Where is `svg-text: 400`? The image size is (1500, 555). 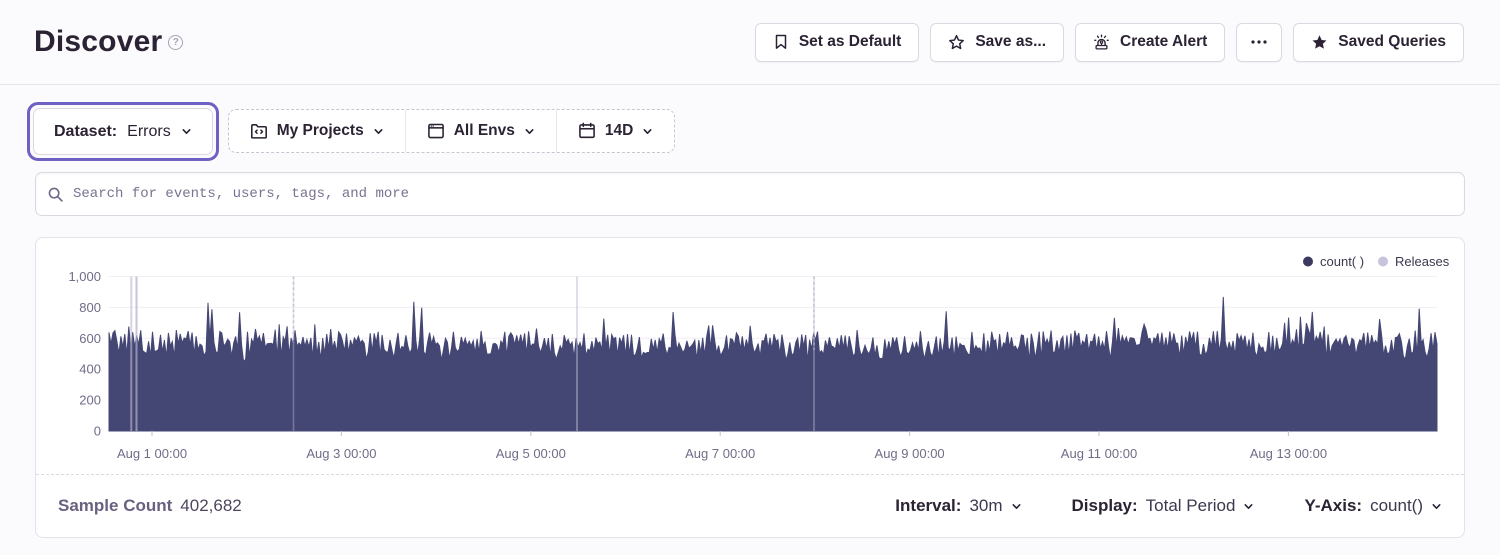 svg-text: 400 is located at coordinates (90, 369).